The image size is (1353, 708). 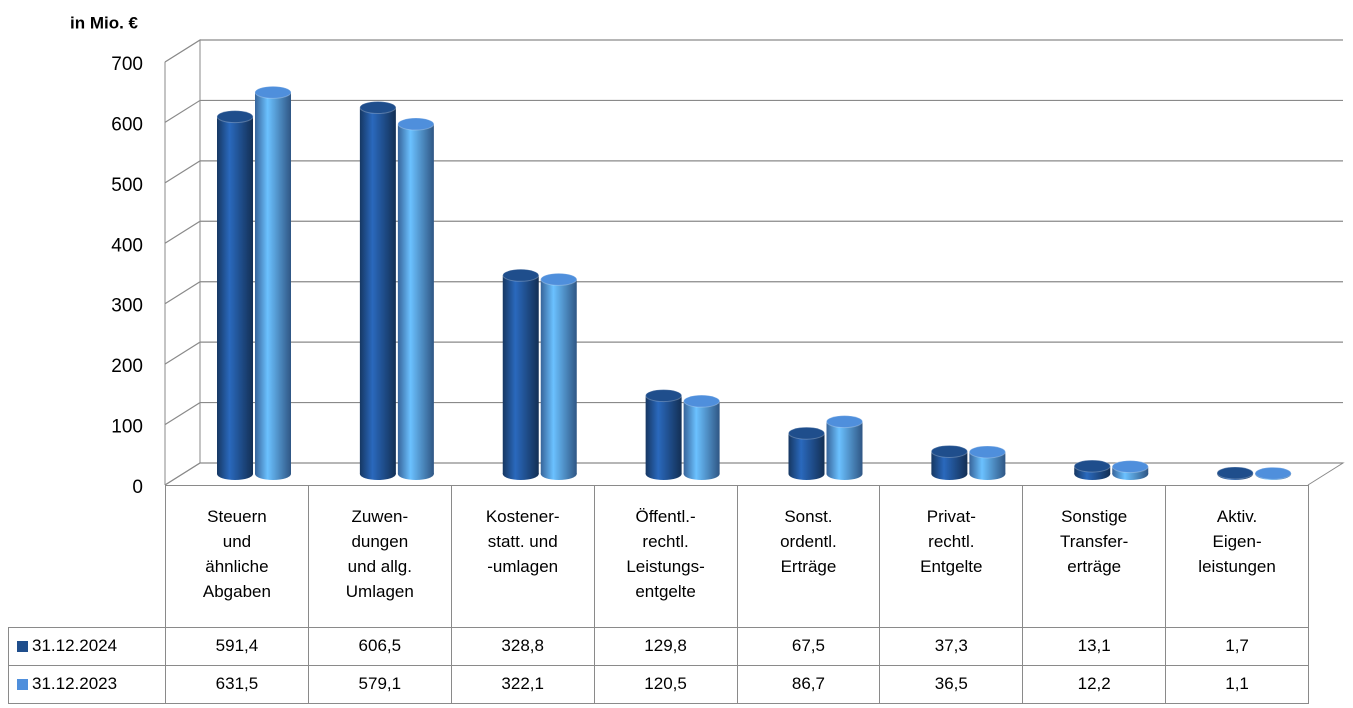 I want to click on value-cell: 579,1, so click(x=379, y=684).